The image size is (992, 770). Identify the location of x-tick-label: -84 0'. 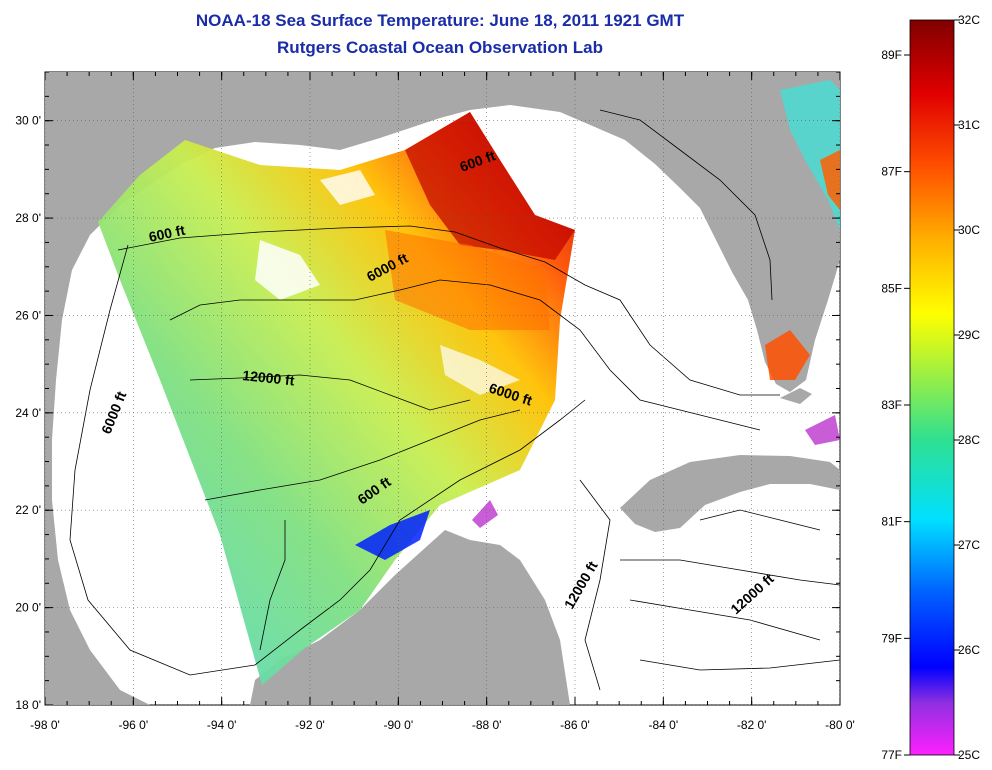
(664, 725).